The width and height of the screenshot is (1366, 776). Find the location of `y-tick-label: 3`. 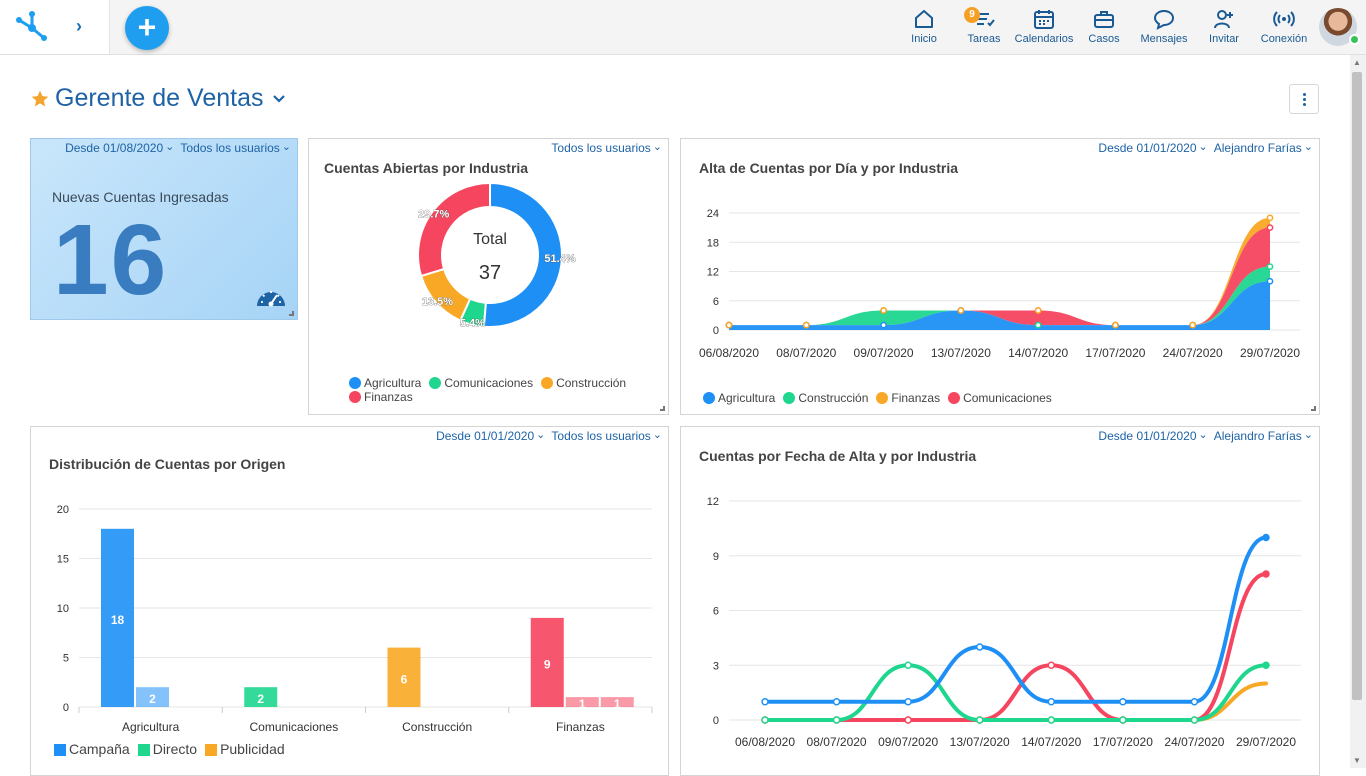

y-tick-label: 3 is located at coordinates (716, 666).